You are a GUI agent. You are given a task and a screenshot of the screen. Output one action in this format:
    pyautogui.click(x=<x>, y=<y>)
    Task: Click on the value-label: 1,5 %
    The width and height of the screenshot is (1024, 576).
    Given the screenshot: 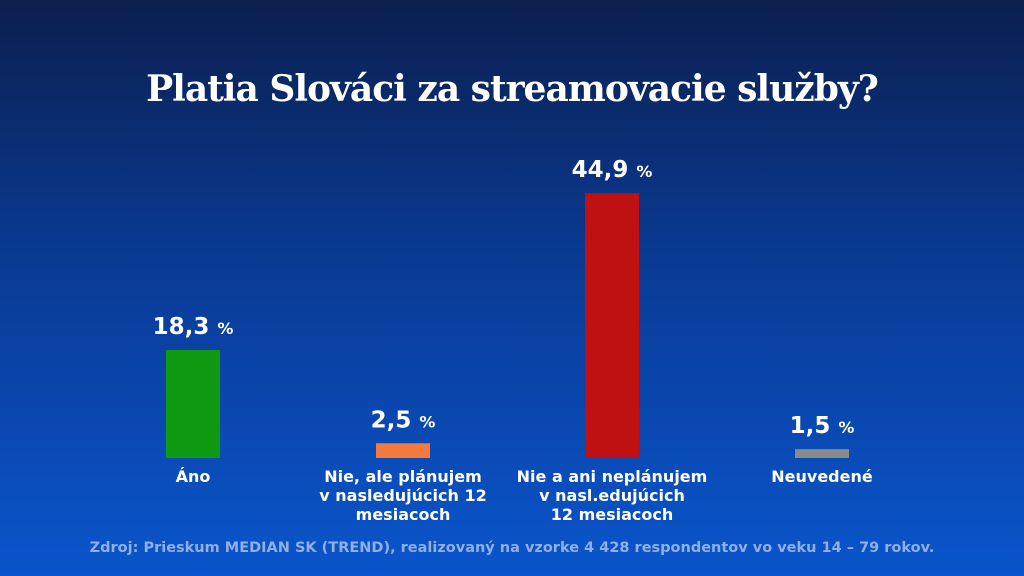 What is the action you would take?
    pyautogui.click(x=822, y=426)
    